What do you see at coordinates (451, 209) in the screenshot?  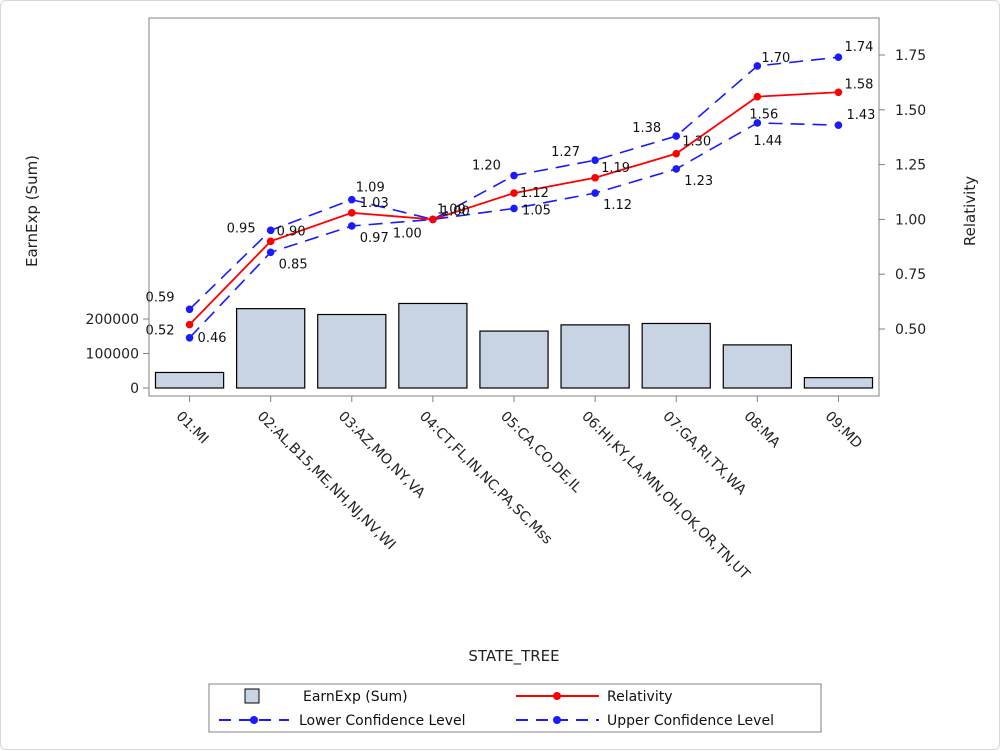 I see `upper-ci-label-4: 1.00` at bounding box center [451, 209].